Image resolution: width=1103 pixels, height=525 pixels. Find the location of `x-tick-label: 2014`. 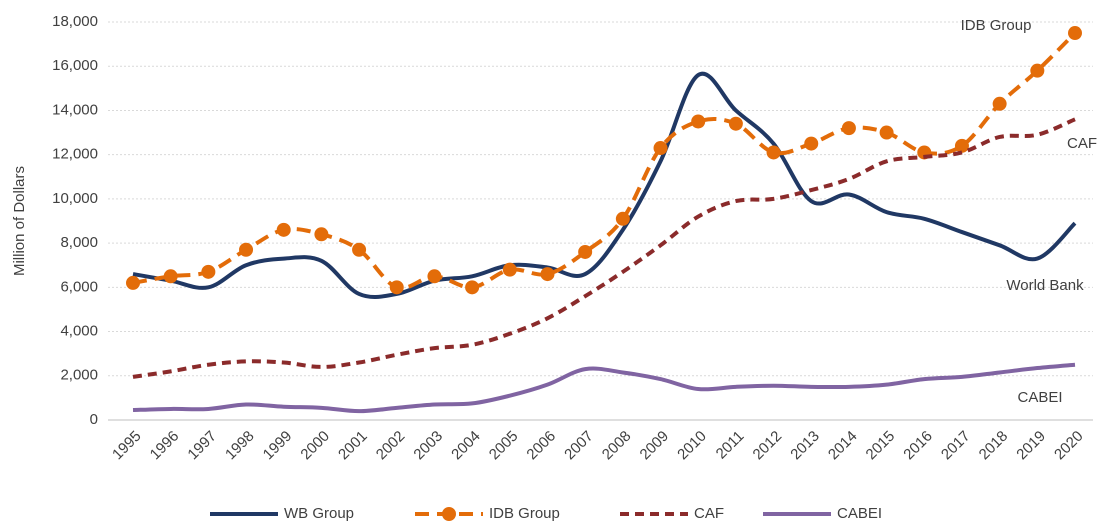

x-tick-label: 2014 is located at coordinates (843, 446).